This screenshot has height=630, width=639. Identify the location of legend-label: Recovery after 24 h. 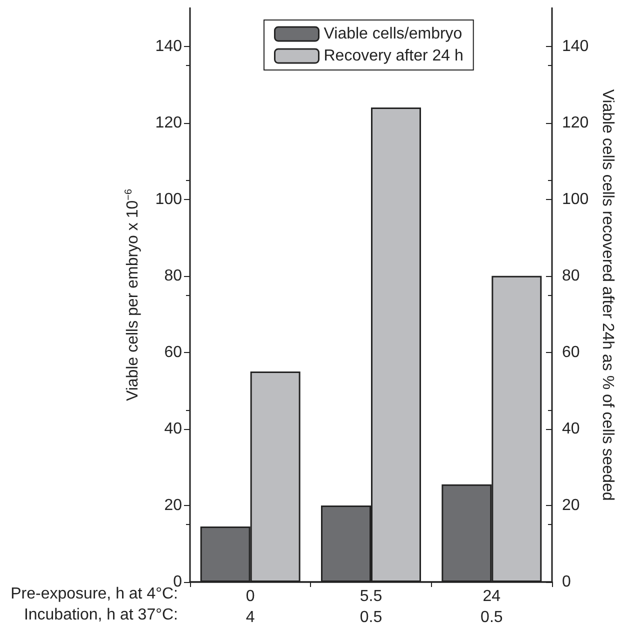
(394, 56).